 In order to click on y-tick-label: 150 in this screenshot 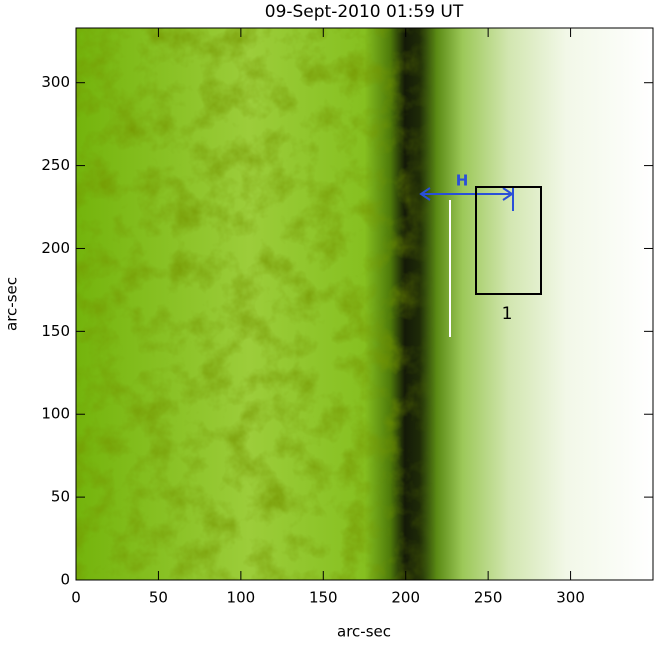, I will do `click(55, 331)`.